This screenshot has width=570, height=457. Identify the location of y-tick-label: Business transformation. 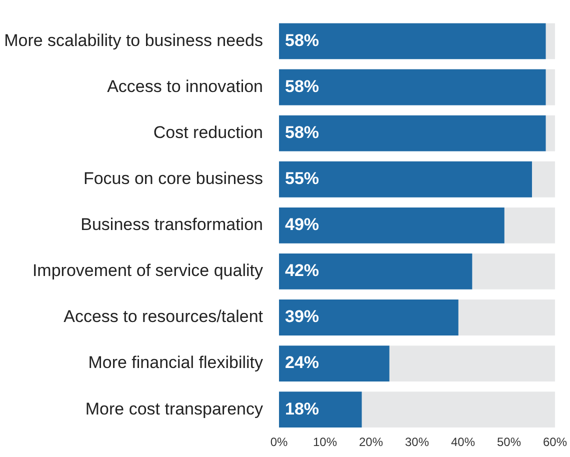
(171, 224).